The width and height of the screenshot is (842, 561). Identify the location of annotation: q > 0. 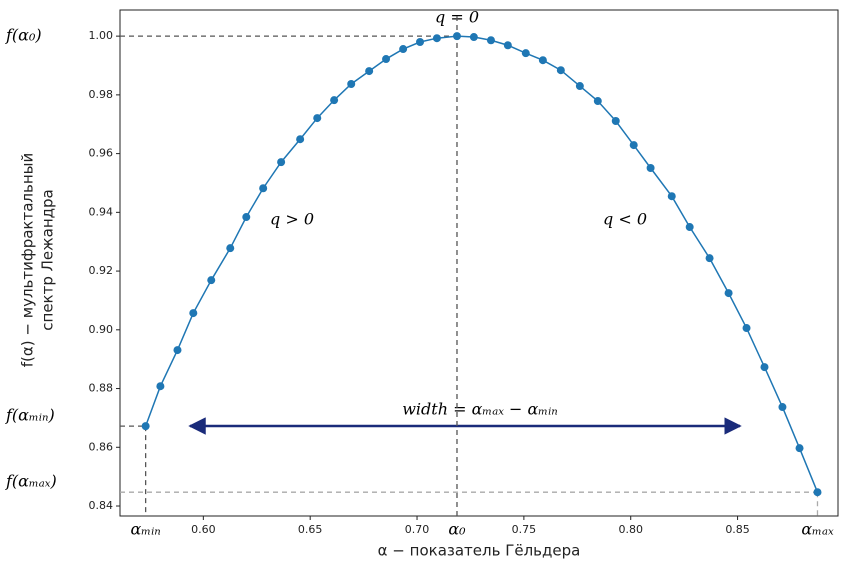
(292, 219).